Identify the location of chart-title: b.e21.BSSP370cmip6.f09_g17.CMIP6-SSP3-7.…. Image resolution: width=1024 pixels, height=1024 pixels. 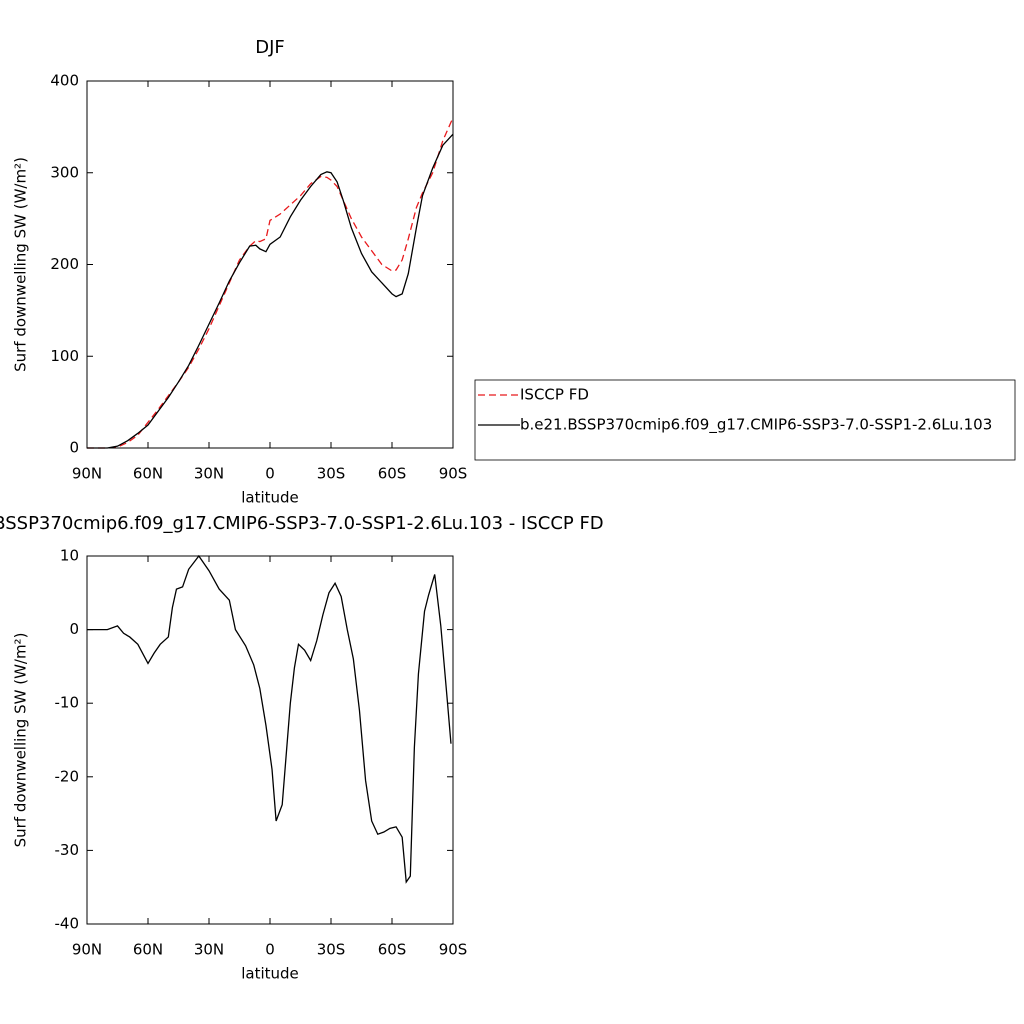
(302, 523).